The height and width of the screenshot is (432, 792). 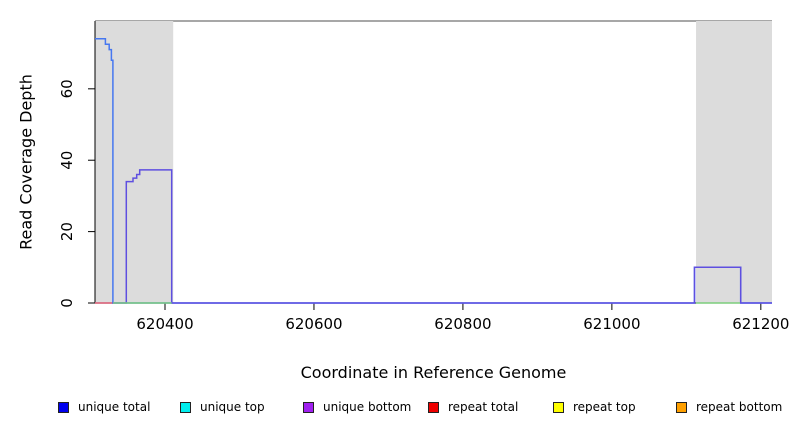 I want to click on legend-label: unique bottom, so click(x=367, y=407).